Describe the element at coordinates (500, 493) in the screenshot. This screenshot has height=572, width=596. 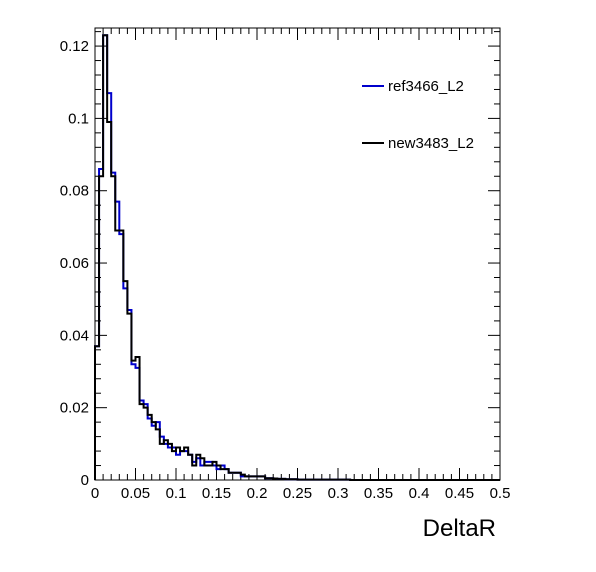
I see `x-tick-label: 0.5` at that location.